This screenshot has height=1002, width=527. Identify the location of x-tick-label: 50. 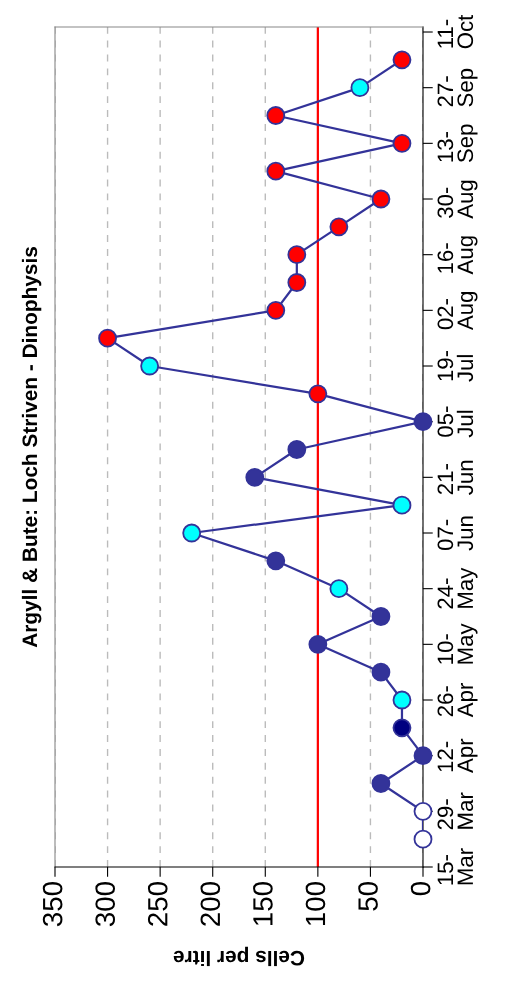
(368, 896).